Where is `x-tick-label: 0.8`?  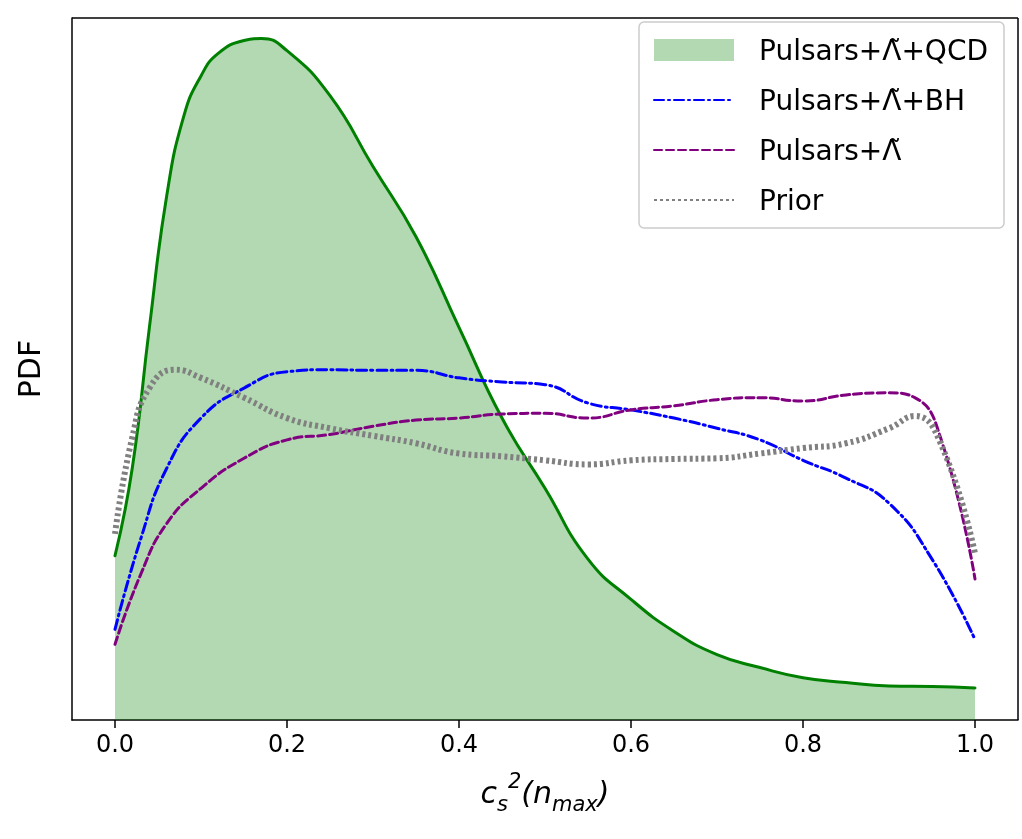 x-tick-label: 0.8 is located at coordinates (803, 744).